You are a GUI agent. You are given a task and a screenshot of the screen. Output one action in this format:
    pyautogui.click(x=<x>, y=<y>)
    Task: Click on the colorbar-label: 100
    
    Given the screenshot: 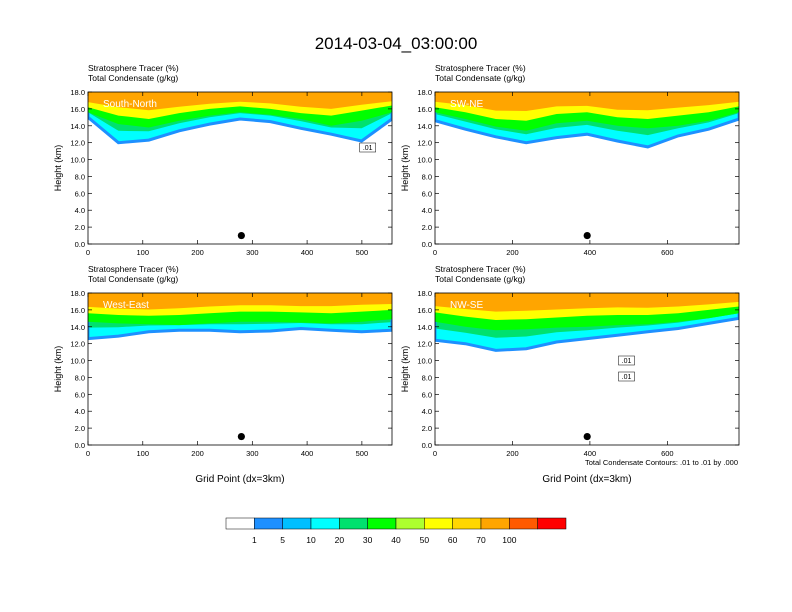 What is the action you would take?
    pyautogui.click(x=509, y=540)
    